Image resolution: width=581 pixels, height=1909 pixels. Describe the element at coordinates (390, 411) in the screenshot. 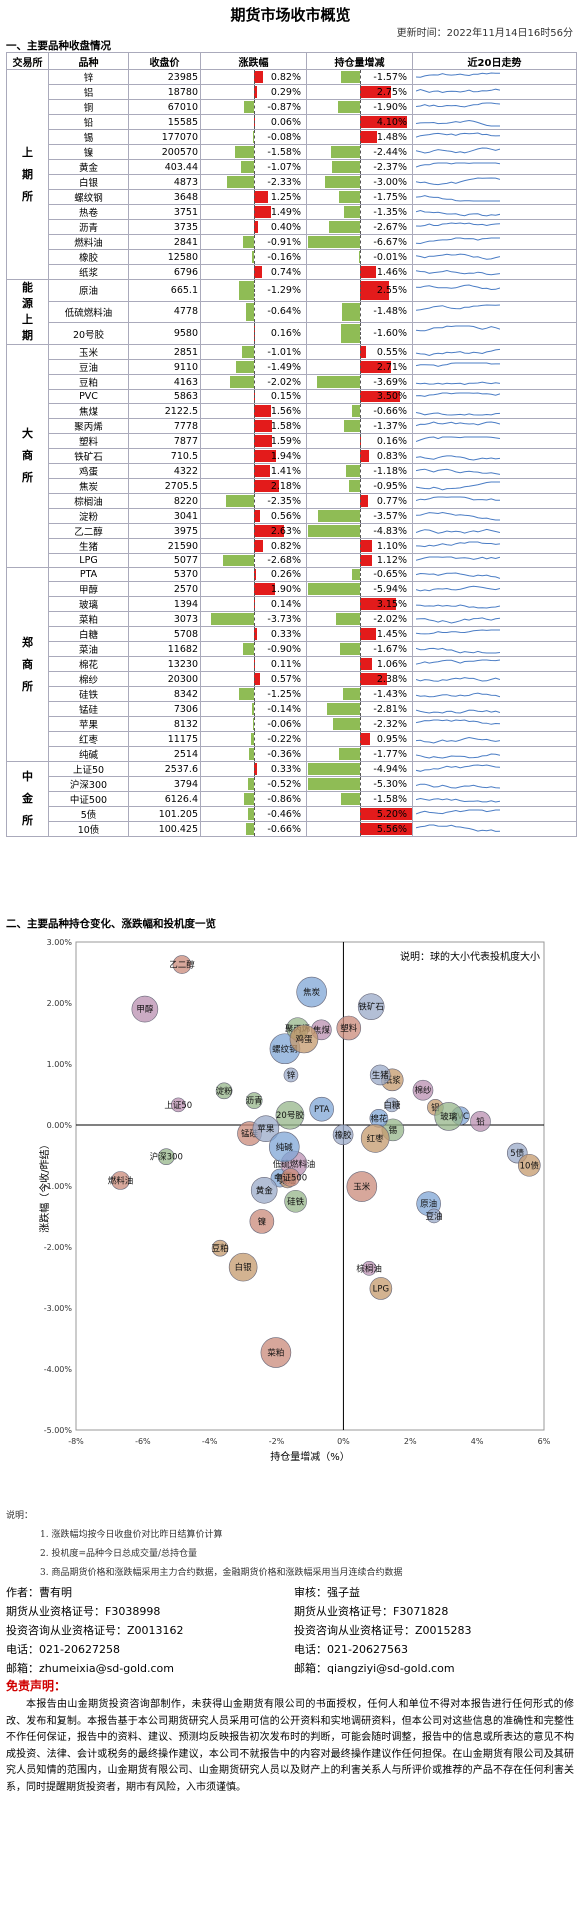

I see `oi-value: -0.66%` at that location.